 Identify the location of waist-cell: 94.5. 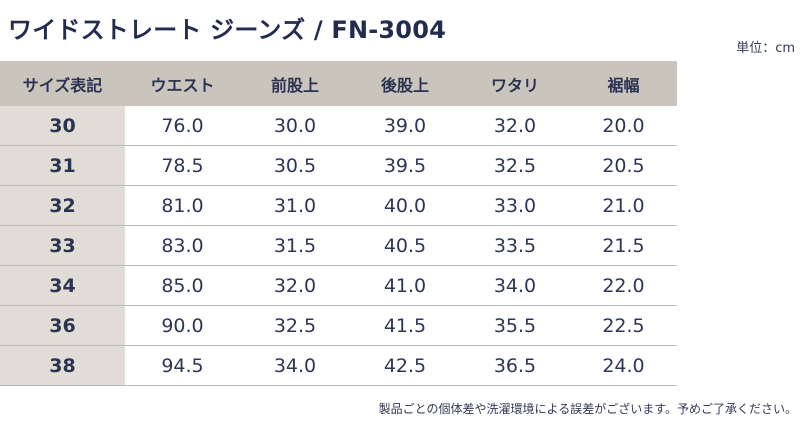
(182, 365).